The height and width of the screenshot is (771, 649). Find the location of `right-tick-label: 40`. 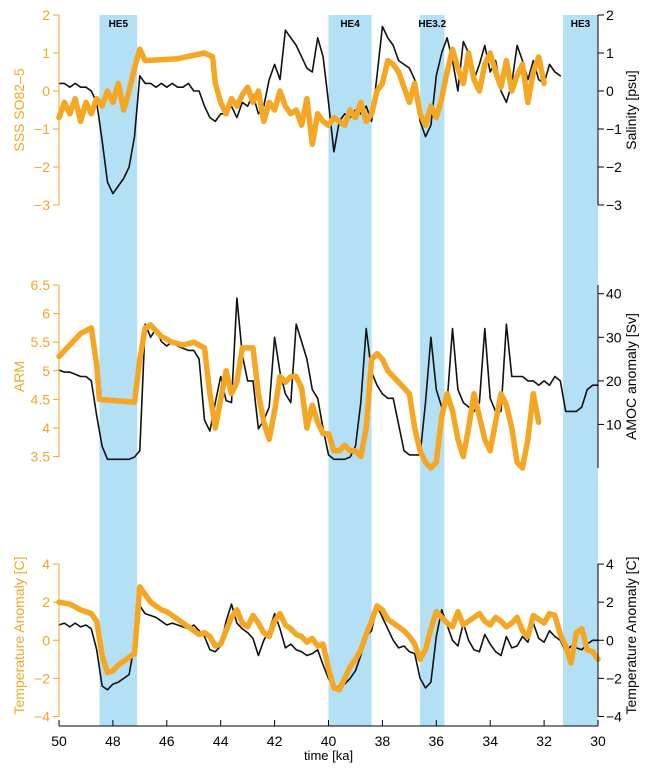

right-tick-label: 40 is located at coordinates (614, 294).